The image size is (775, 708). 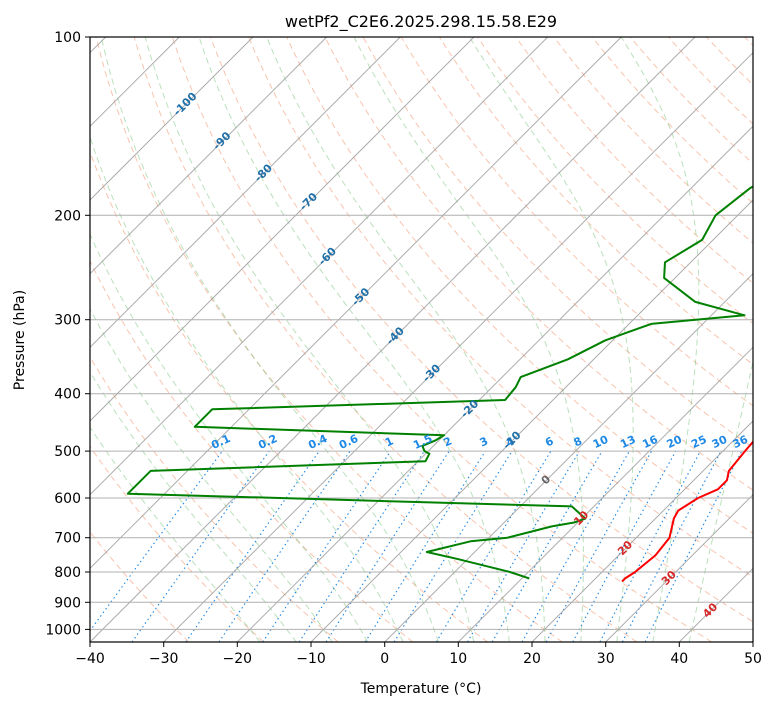 What do you see at coordinates (238, 659) in the screenshot?
I see `x-tick-label: −20` at bounding box center [238, 659].